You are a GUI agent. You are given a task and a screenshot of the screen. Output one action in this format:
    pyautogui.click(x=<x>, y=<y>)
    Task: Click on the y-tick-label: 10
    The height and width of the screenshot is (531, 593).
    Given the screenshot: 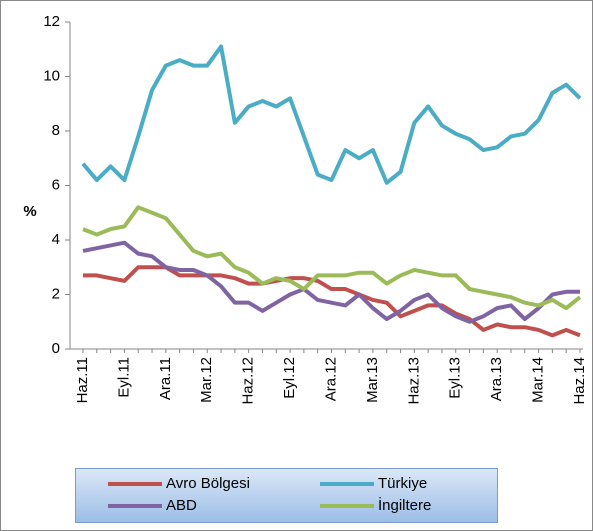 What is the action you would take?
    pyautogui.click(x=51, y=75)
    